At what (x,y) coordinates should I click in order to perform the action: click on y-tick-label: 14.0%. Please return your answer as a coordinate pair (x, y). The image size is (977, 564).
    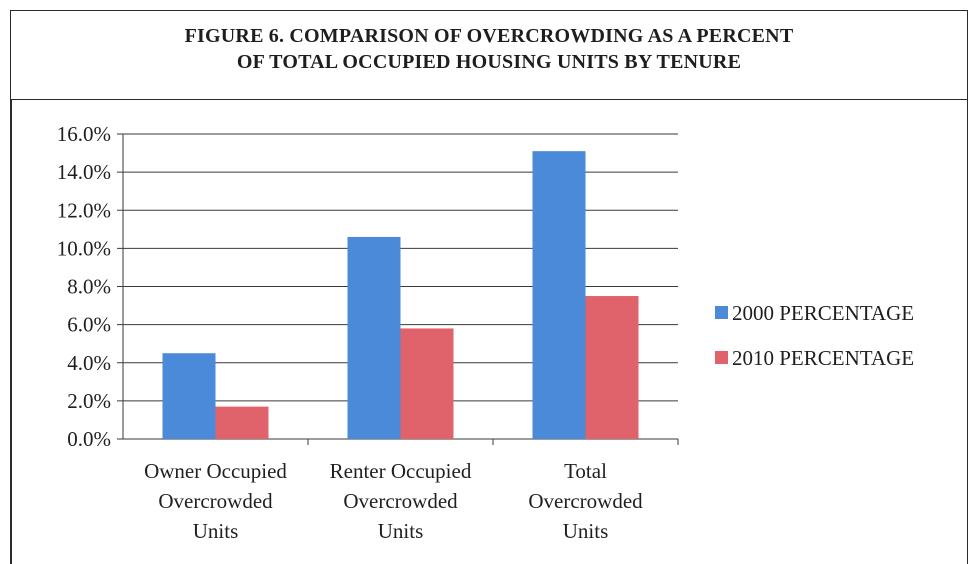
    Looking at the image, I should click on (84, 172).